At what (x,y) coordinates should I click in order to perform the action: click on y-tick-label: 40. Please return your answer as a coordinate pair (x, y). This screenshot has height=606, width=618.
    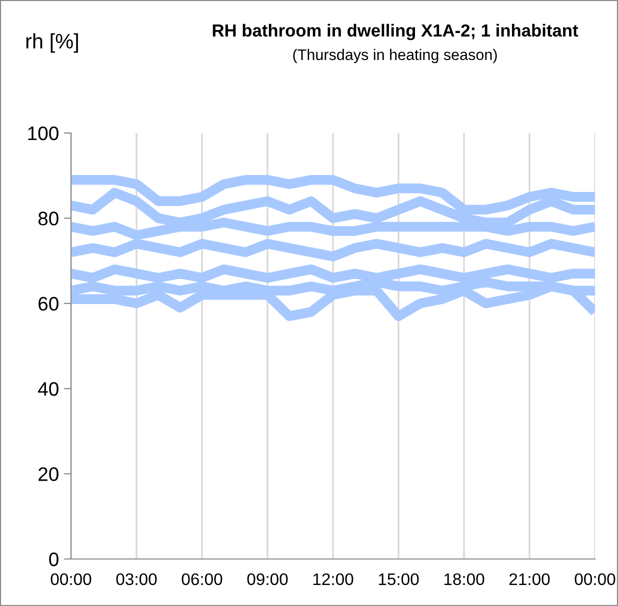
    Looking at the image, I should click on (48, 389).